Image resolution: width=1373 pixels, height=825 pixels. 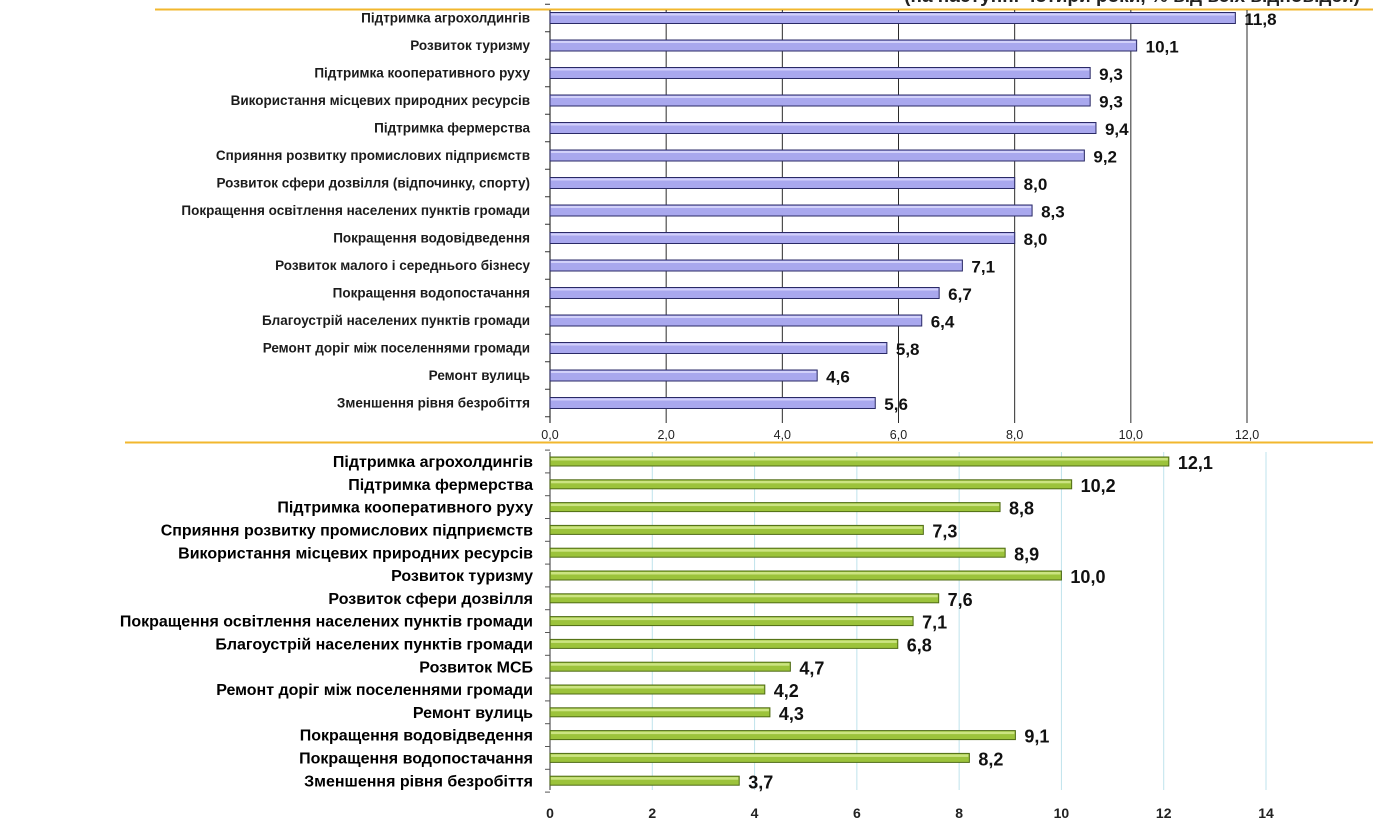 What do you see at coordinates (470, 45) in the screenshot?
I see `category-label: Розвиток туризму` at bounding box center [470, 45].